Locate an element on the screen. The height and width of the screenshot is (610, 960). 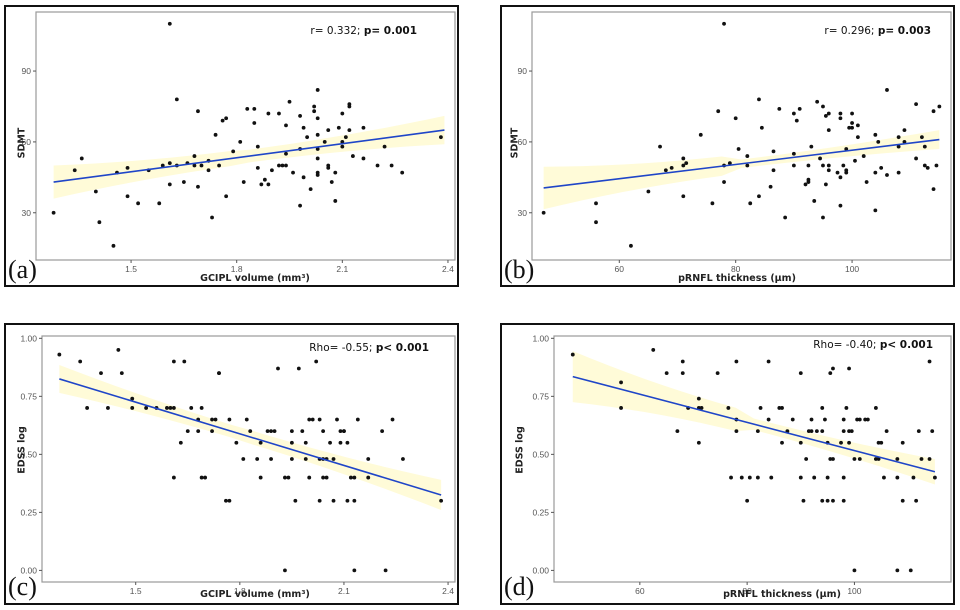
y-tick-label: 60 is located at coordinates (523, 142).